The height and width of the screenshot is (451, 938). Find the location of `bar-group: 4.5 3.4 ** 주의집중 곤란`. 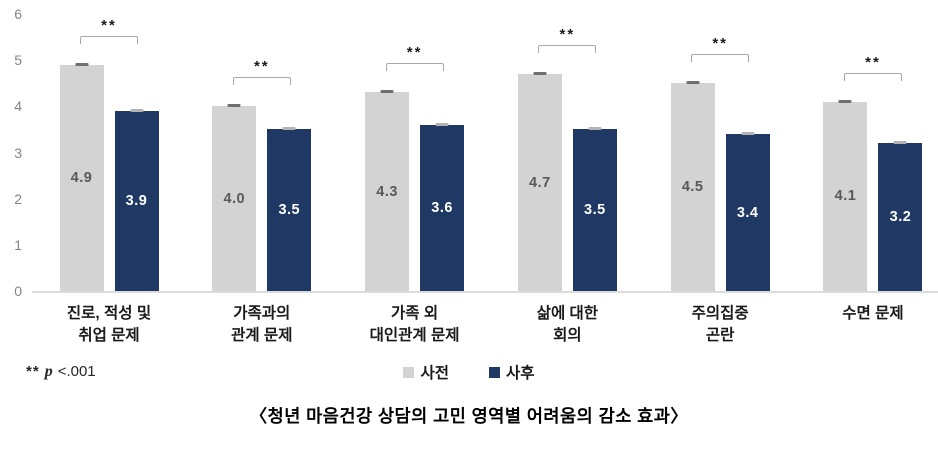

bar-group: 4.5 3.4 ** 주의집중 곤란 is located at coordinates (720, 179).